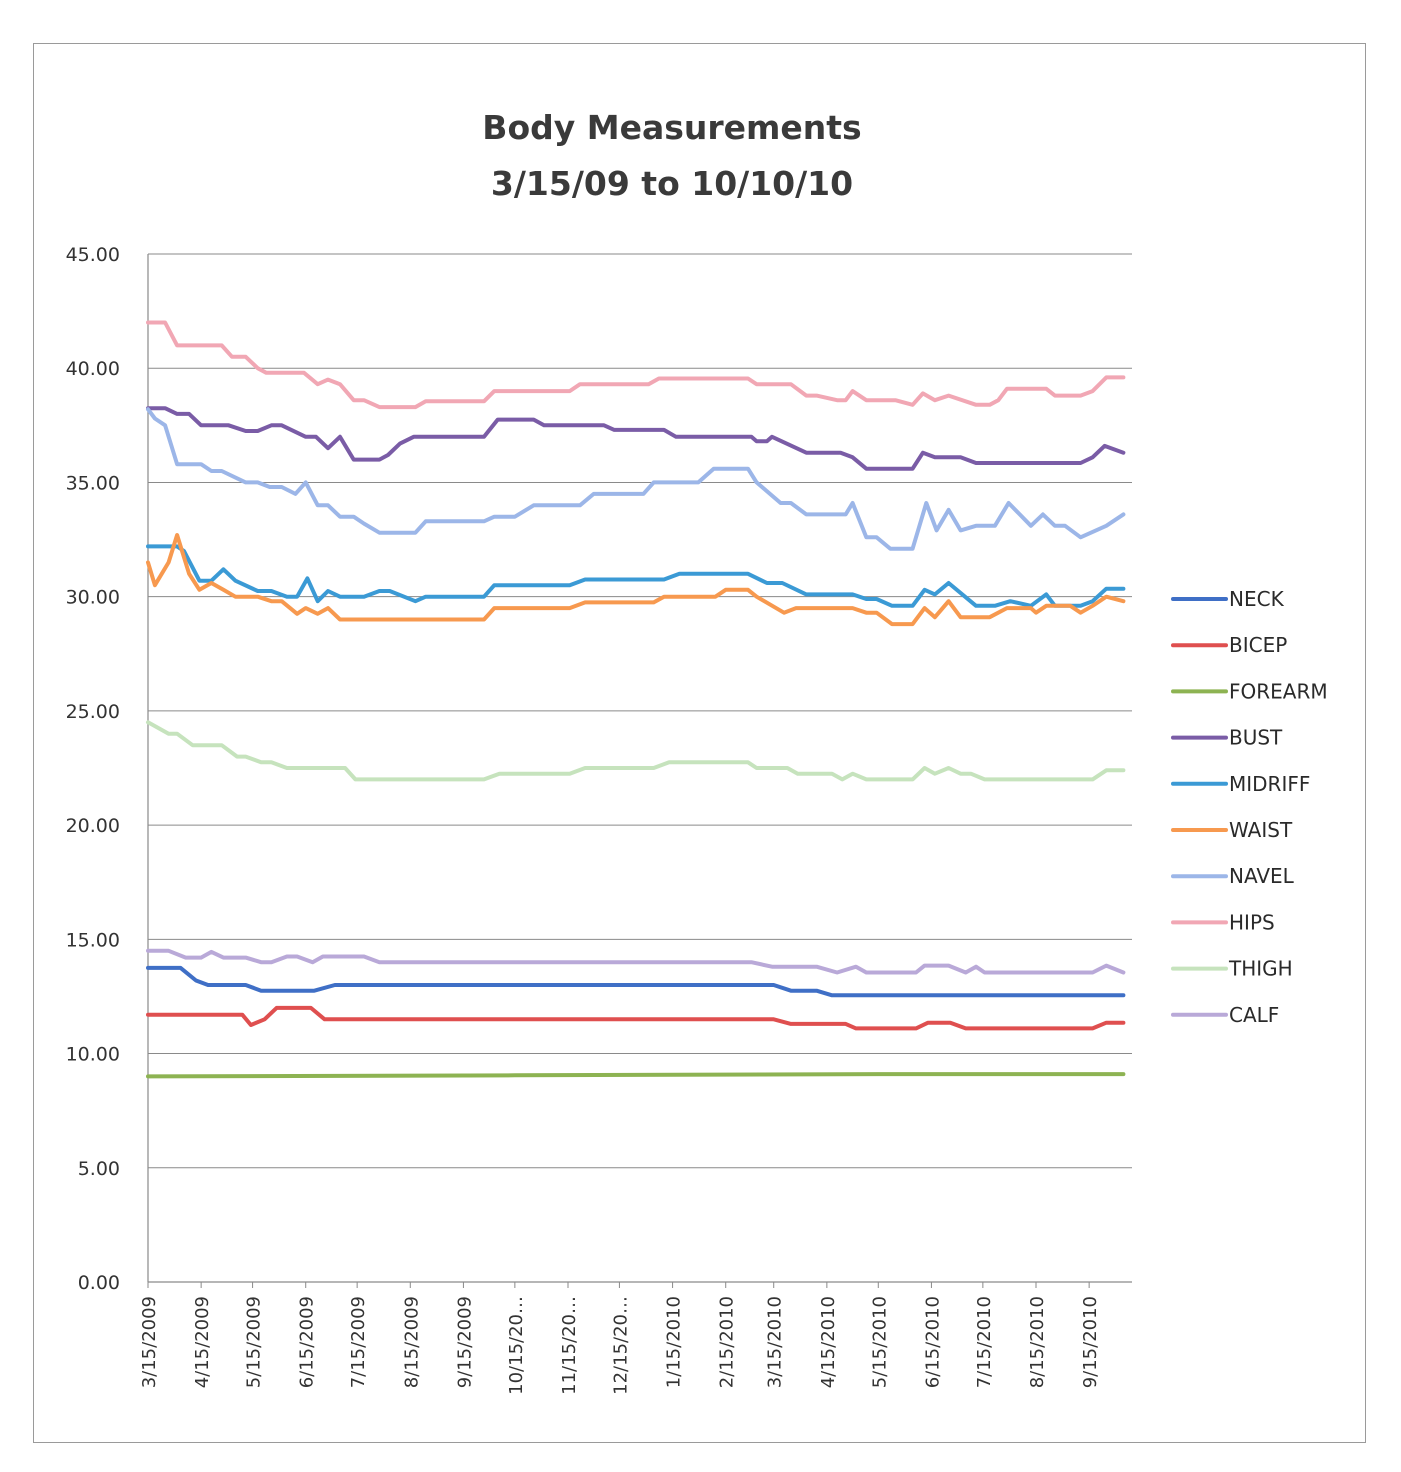 Image resolution: width=1401 pixels, height=1472 pixels. I want to click on legend-label: CALF, so click(1254, 1015).